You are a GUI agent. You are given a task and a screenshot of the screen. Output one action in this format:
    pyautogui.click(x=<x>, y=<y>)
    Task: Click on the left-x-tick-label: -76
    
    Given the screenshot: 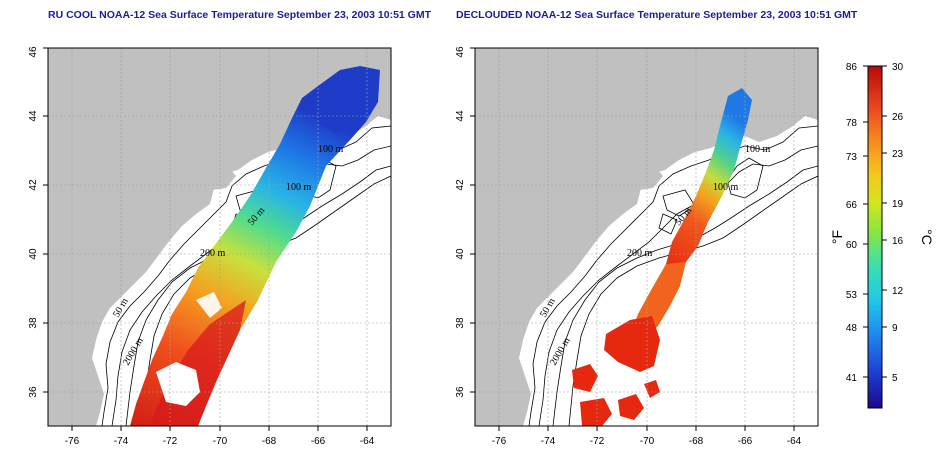 What is the action you would take?
    pyautogui.click(x=72, y=441)
    